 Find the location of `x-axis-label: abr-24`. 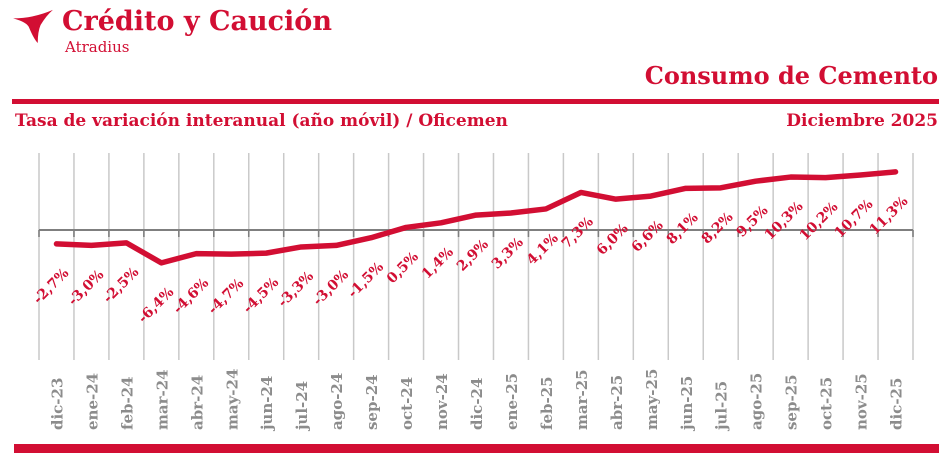

x-axis-label: abr-24 is located at coordinates (197, 402).